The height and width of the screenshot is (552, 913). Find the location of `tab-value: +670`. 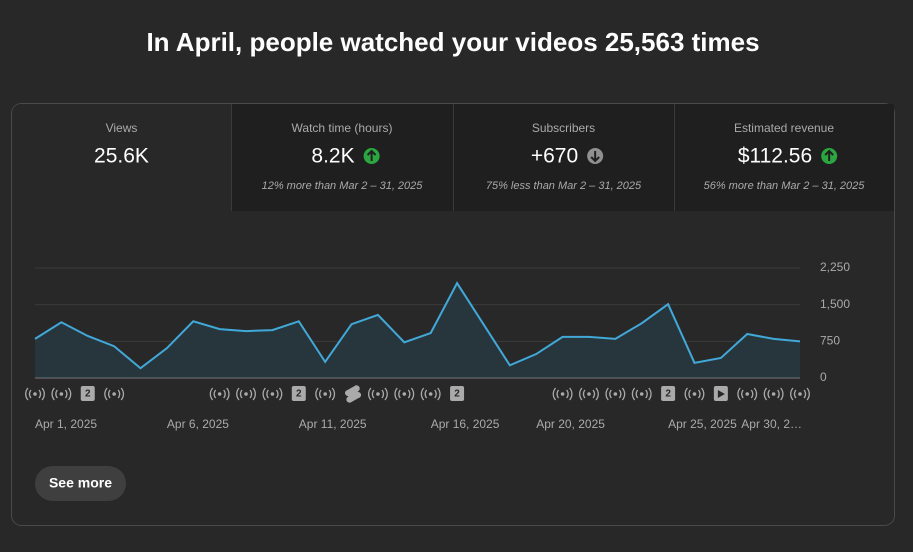

tab-value: +670 is located at coordinates (554, 156).